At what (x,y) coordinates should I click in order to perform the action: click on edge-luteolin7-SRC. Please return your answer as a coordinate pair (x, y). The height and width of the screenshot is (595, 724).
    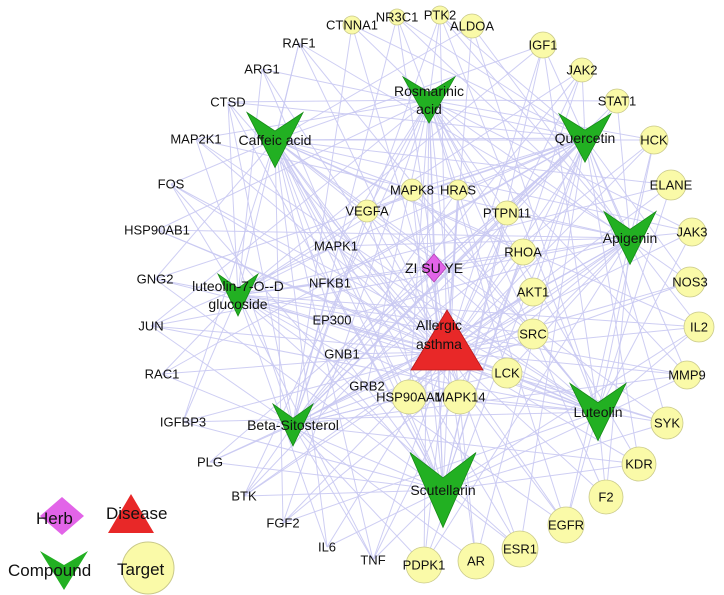
    Looking at the image, I should click on (385, 314).